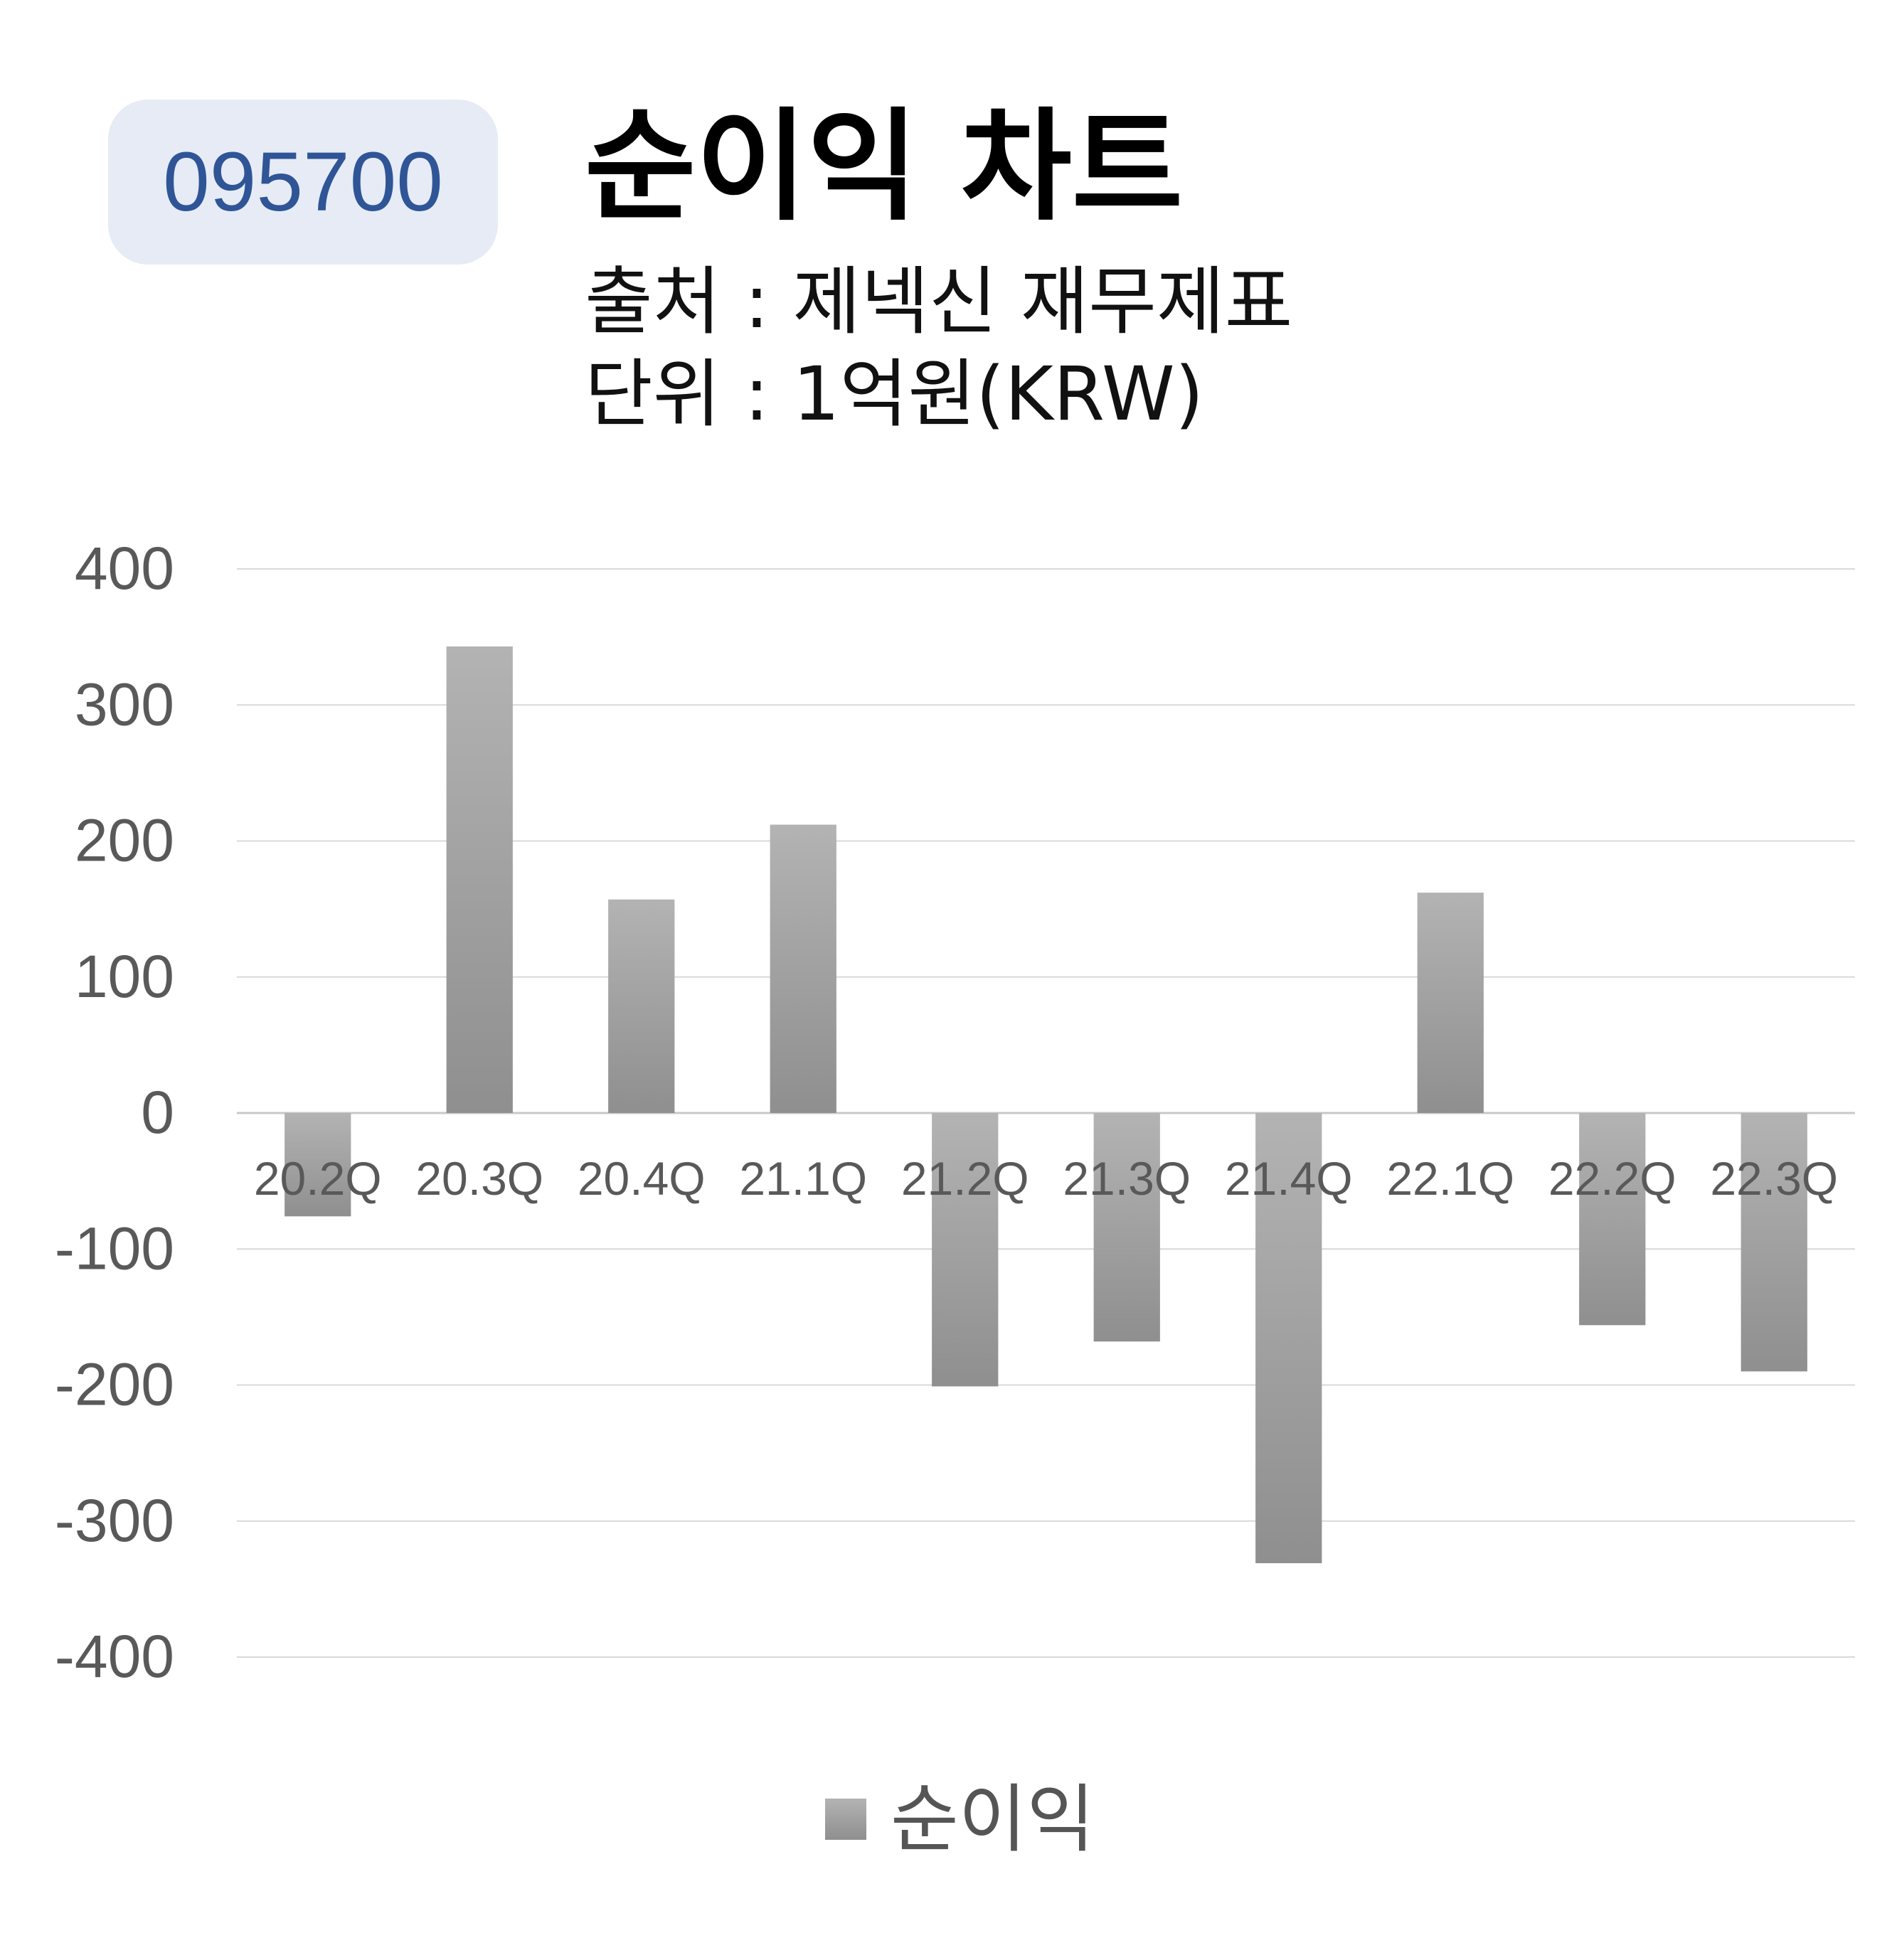 Image resolution: width=1897 pixels, height=1960 pixels. I want to click on x-tick-label: 20.2Q, so click(318, 1178).